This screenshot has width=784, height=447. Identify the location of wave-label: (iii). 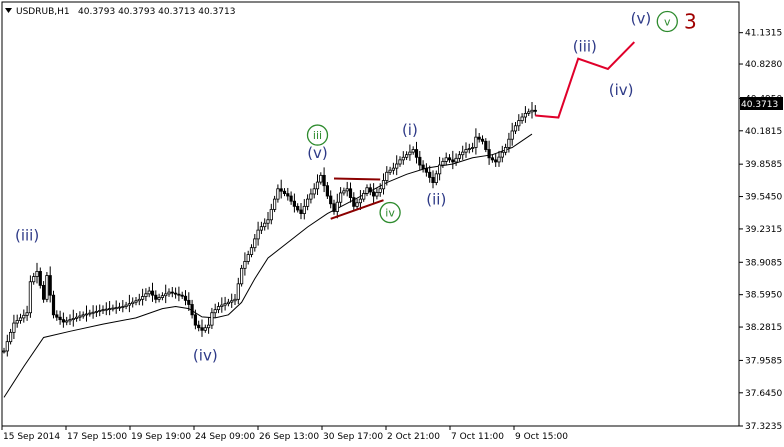
(585, 46).